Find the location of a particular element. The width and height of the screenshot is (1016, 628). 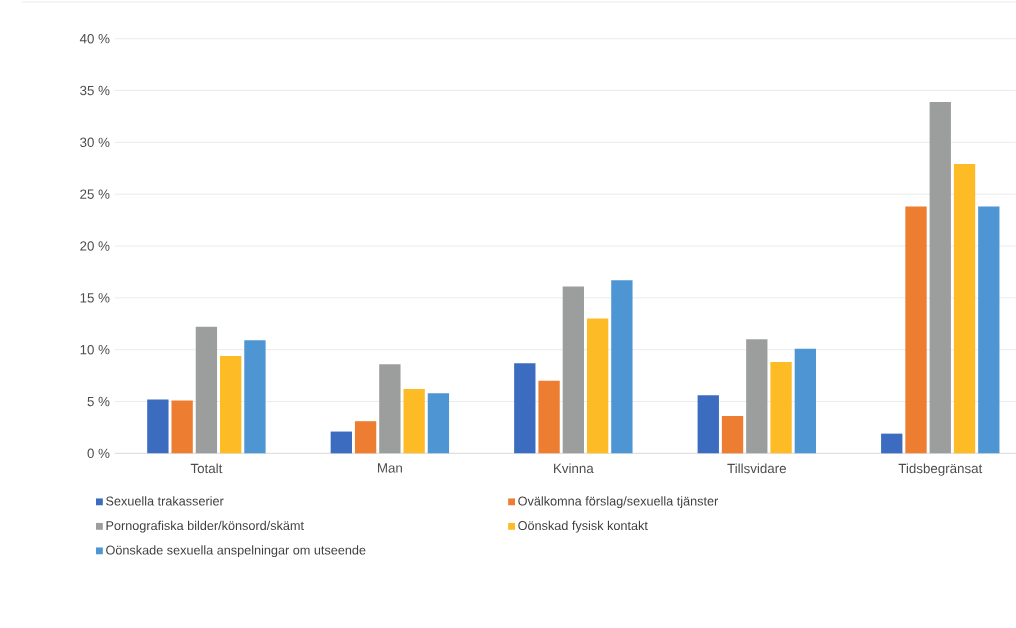

x-tick-label: Tidsbegränsat is located at coordinates (940, 469).